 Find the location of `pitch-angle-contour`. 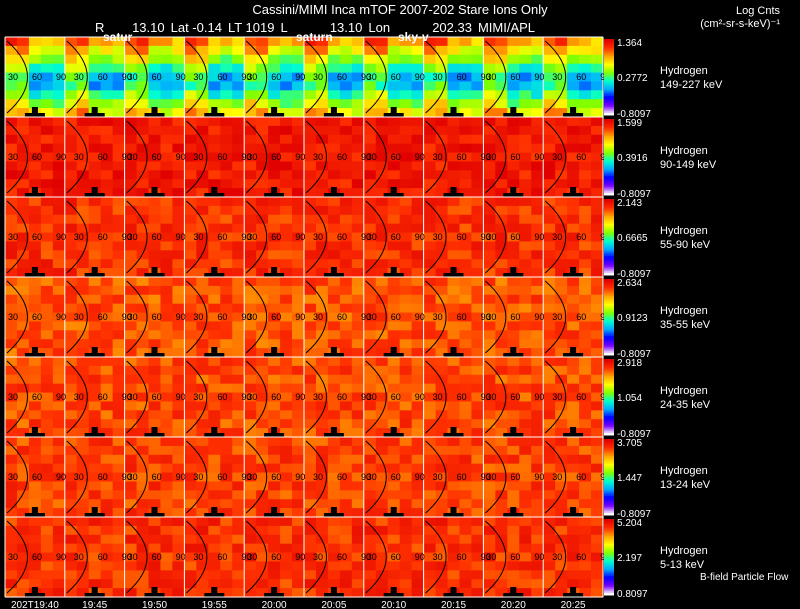

pitch-angle-contour is located at coordinates (376, 557).